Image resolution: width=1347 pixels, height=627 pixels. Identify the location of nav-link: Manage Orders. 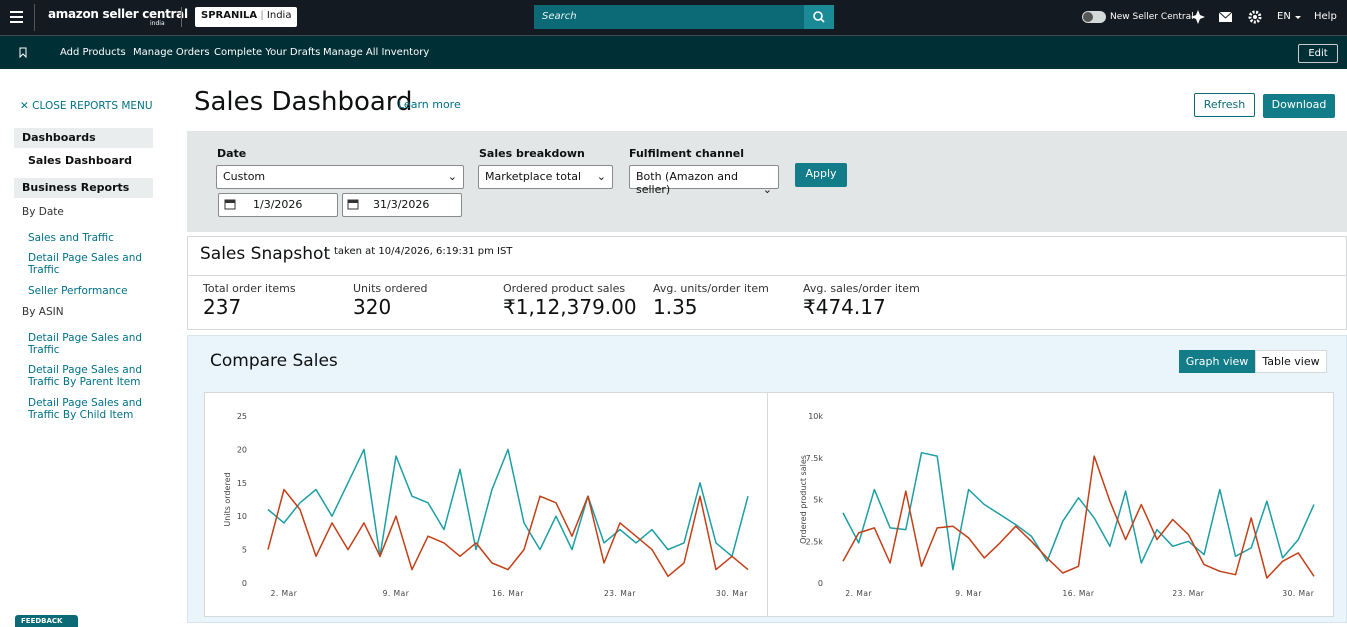
(171, 52).